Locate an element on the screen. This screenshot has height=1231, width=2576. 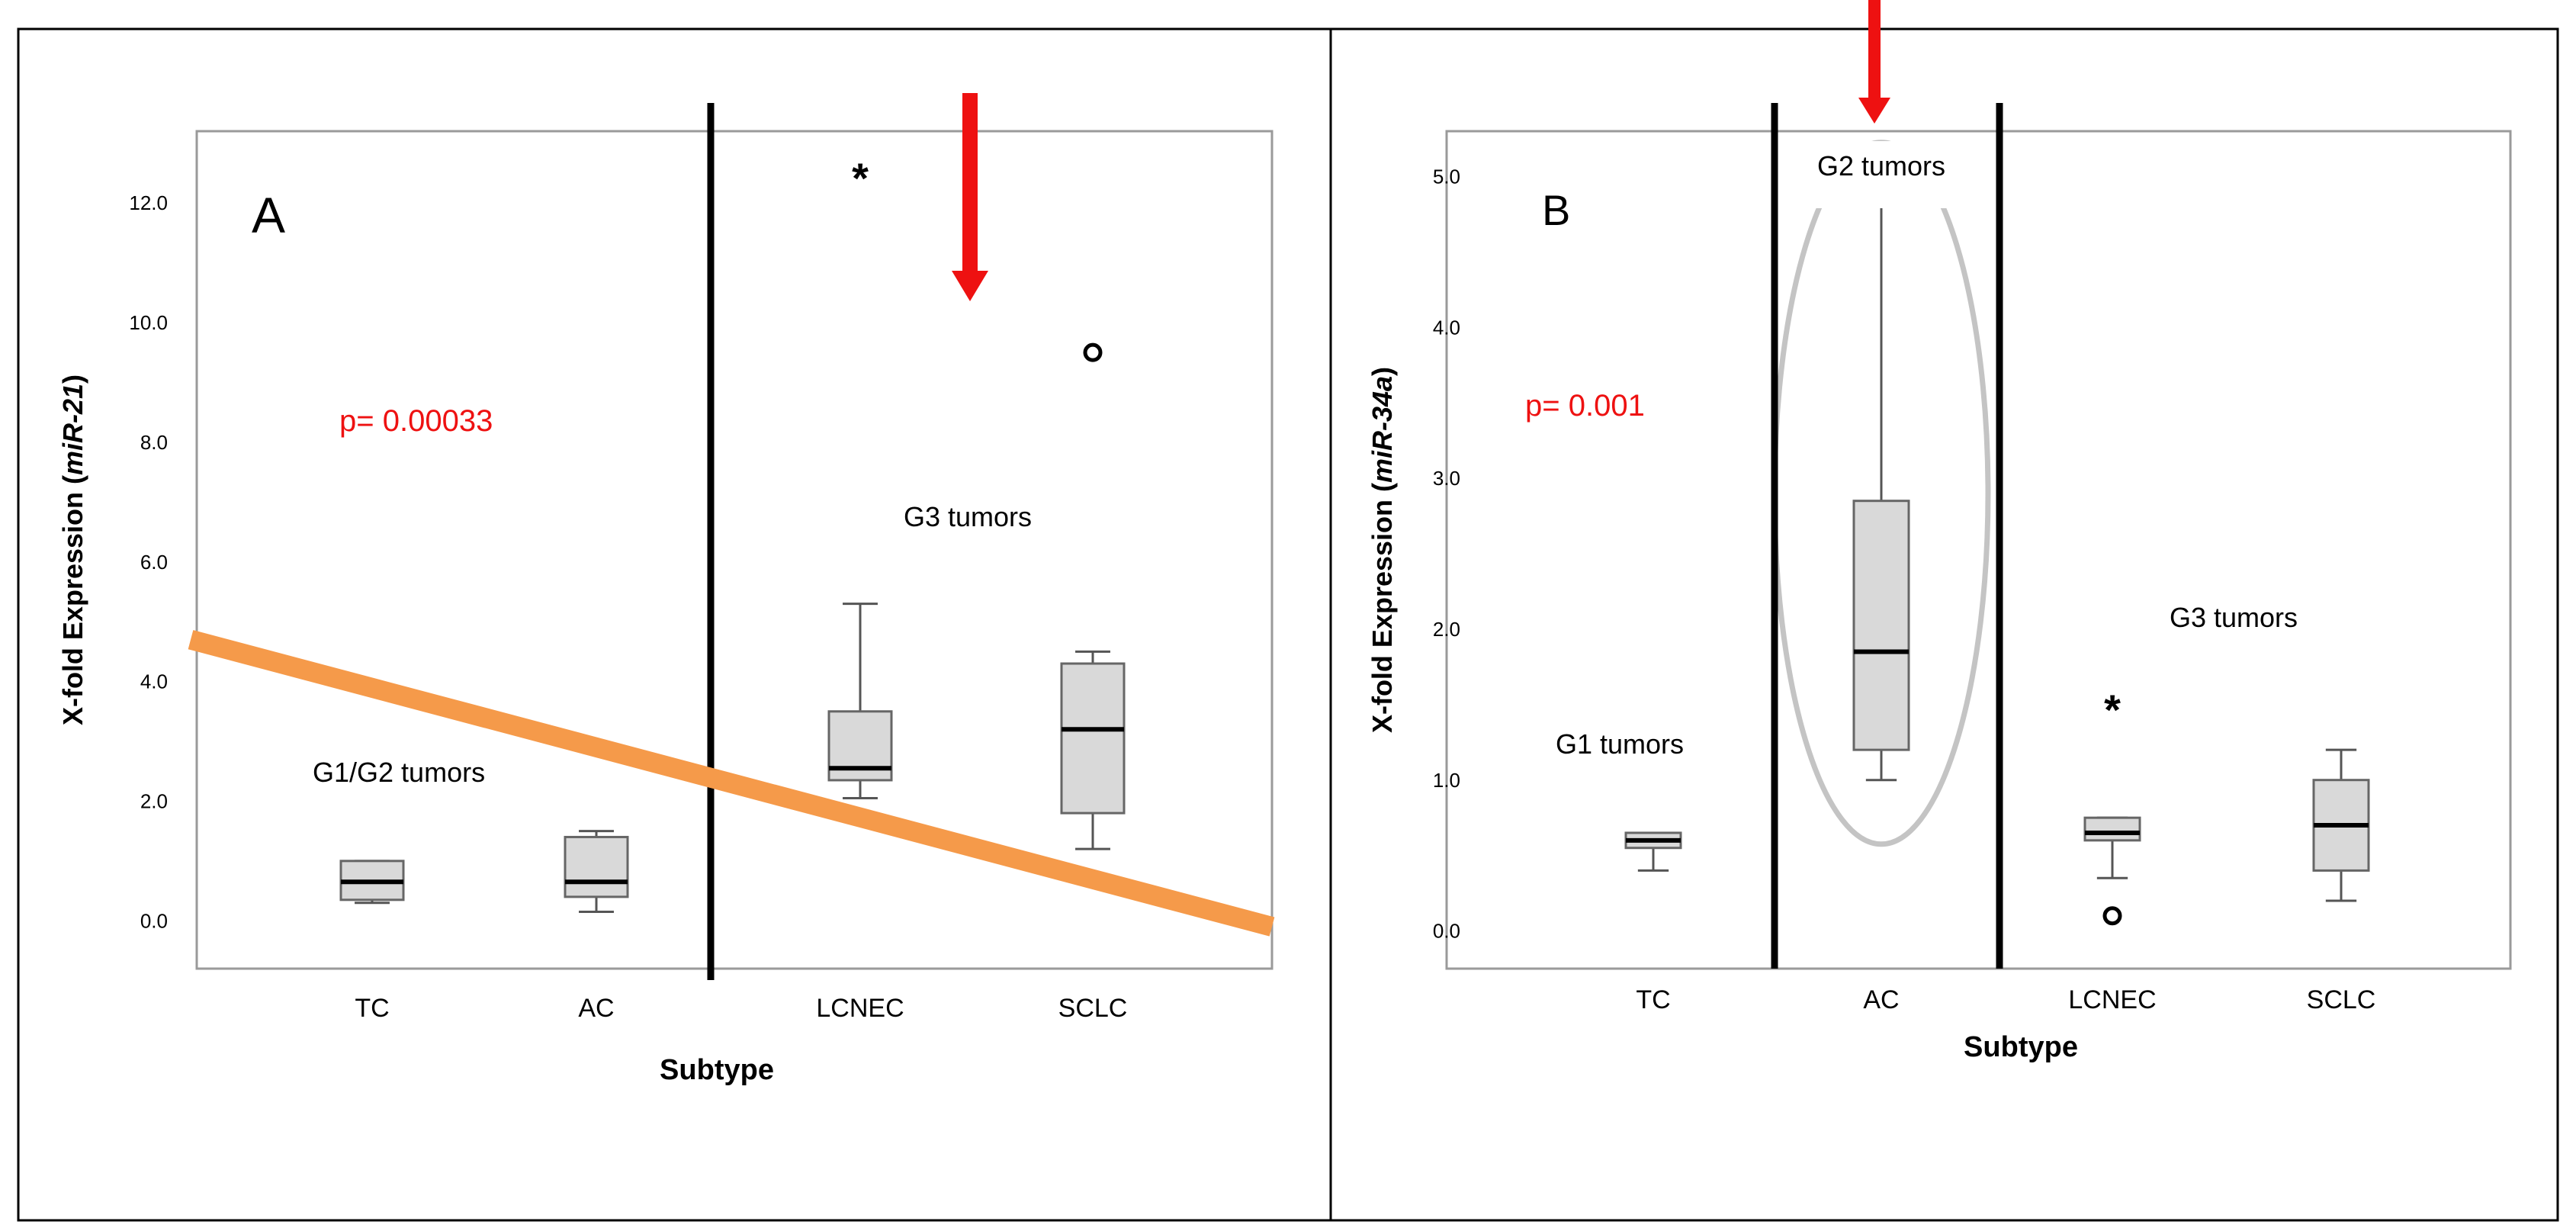
y-tick-label: 5.0 is located at coordinates (1446, 177).